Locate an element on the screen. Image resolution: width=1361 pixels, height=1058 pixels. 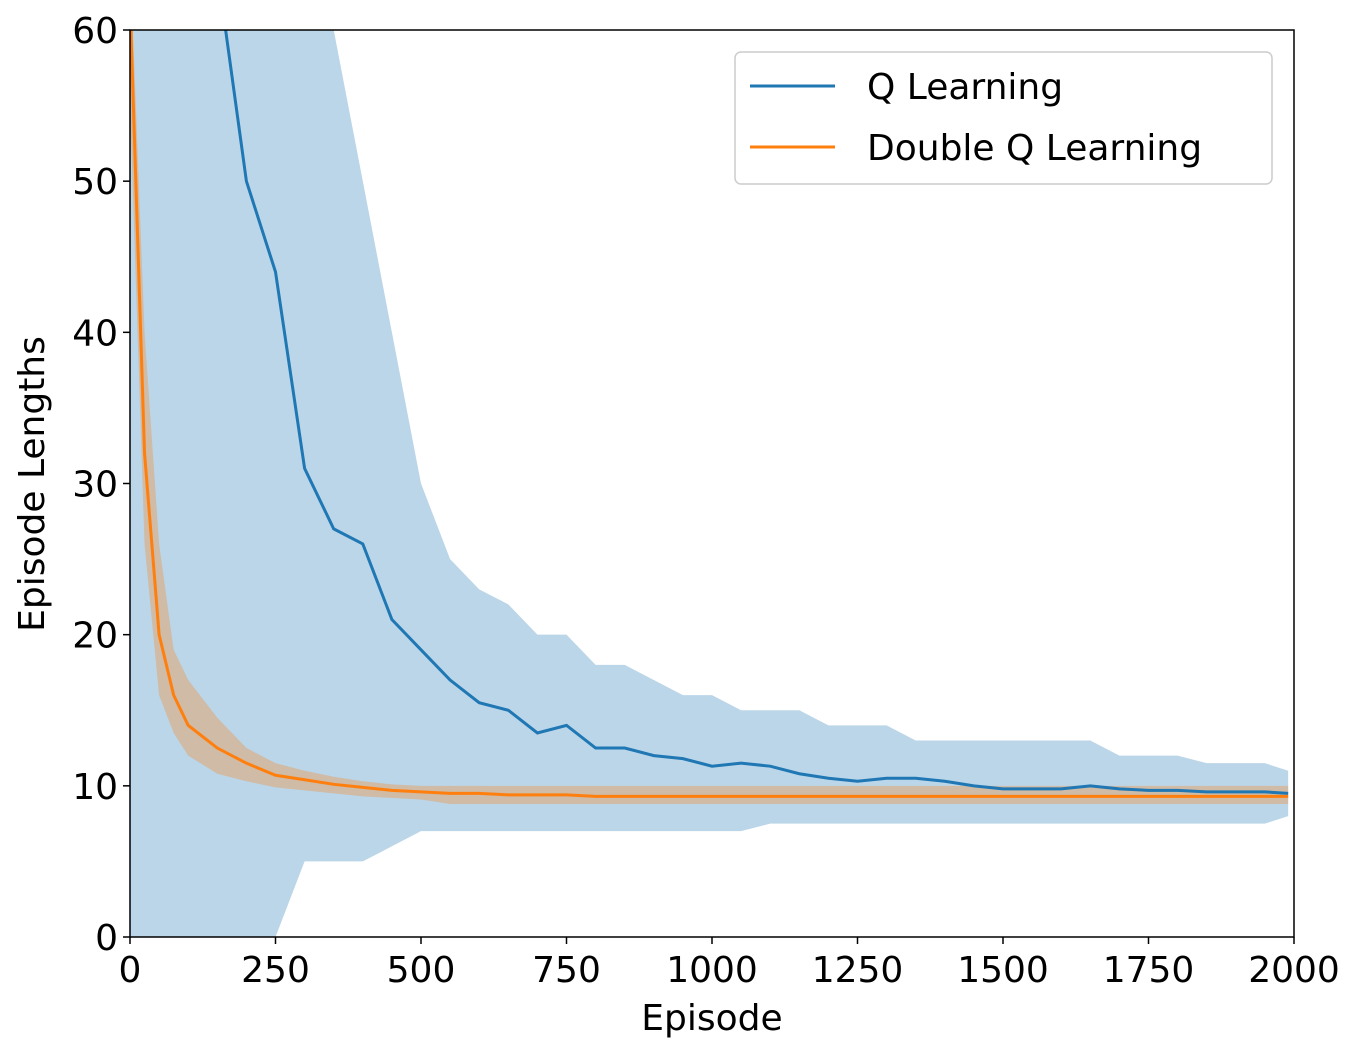
x-tick-label: 1000 is located at coordinates (712, 970).